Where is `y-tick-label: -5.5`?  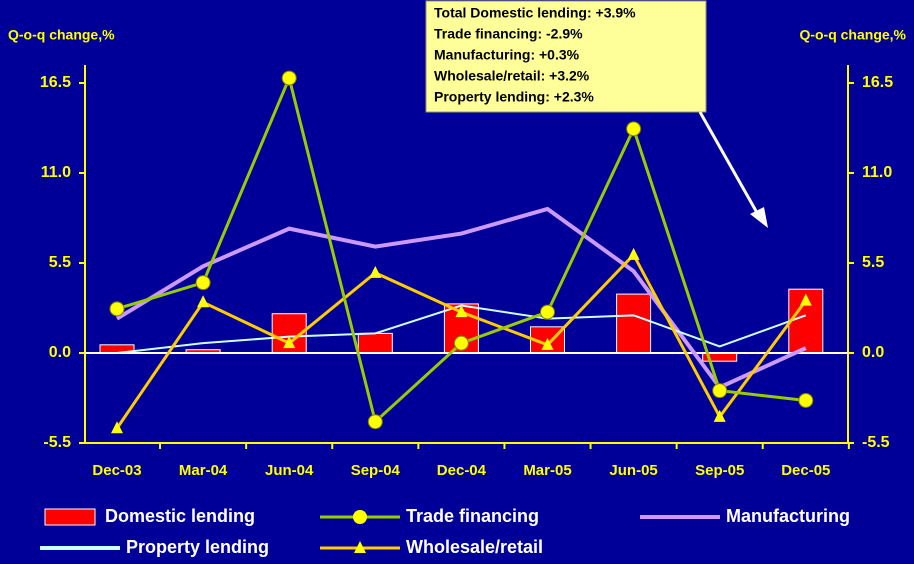 y-tick-label: -5.5 is located at coordinates (57, 442).